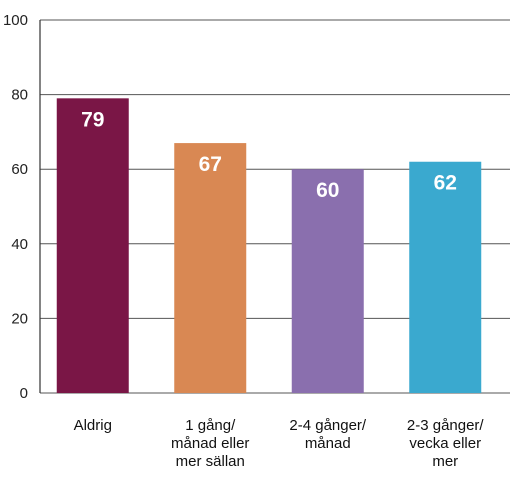 This screenshot has height=477, width=523. What do you see at coordinates (210, 461) in the screenshot?
I see `category-label-line: mer sällan` at bounding box center [210, 461].